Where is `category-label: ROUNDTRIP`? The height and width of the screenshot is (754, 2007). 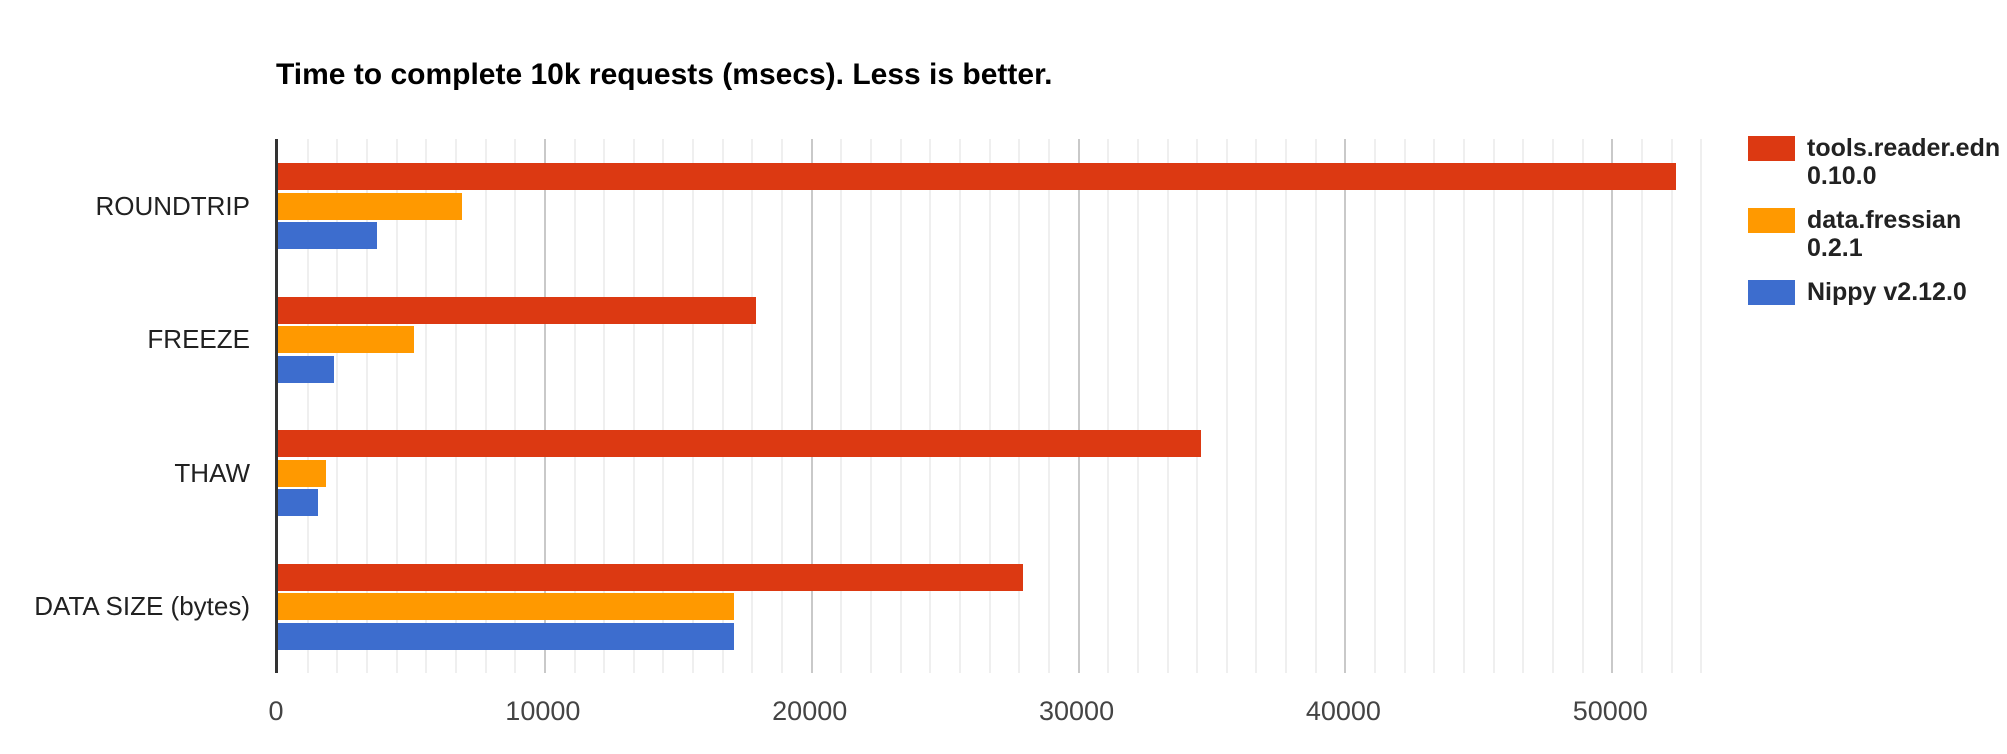
category-label: ROUNDTRIP is located at coordinates (172, 205).